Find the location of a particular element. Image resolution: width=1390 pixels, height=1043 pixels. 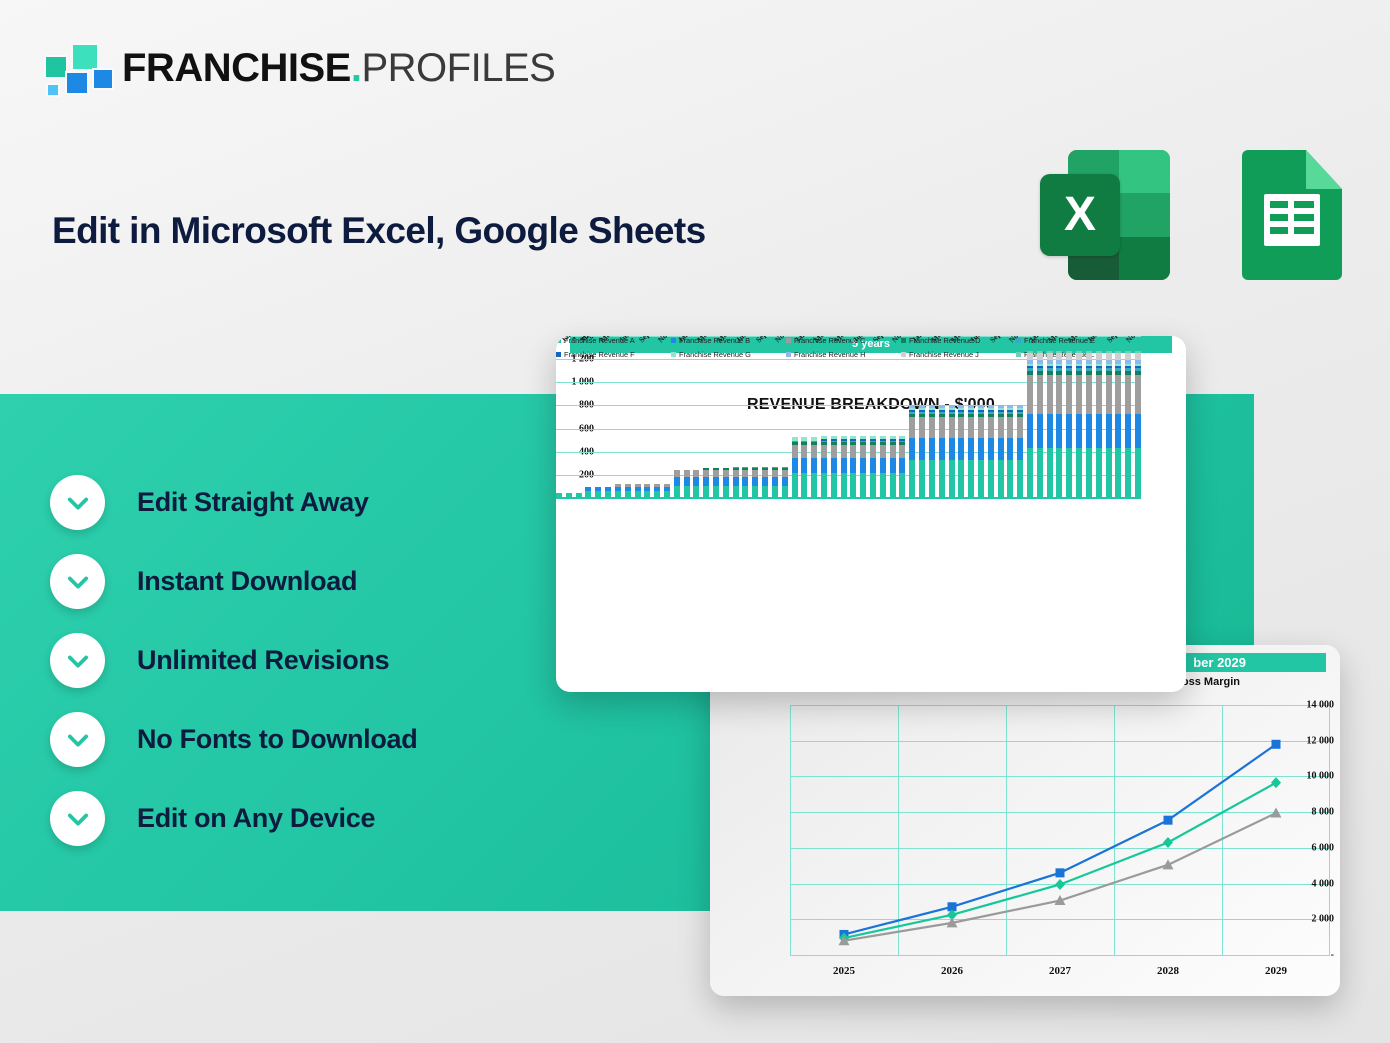

brand-logo: FRANCHISE.PROFILES is located at coordinates (300, 68).